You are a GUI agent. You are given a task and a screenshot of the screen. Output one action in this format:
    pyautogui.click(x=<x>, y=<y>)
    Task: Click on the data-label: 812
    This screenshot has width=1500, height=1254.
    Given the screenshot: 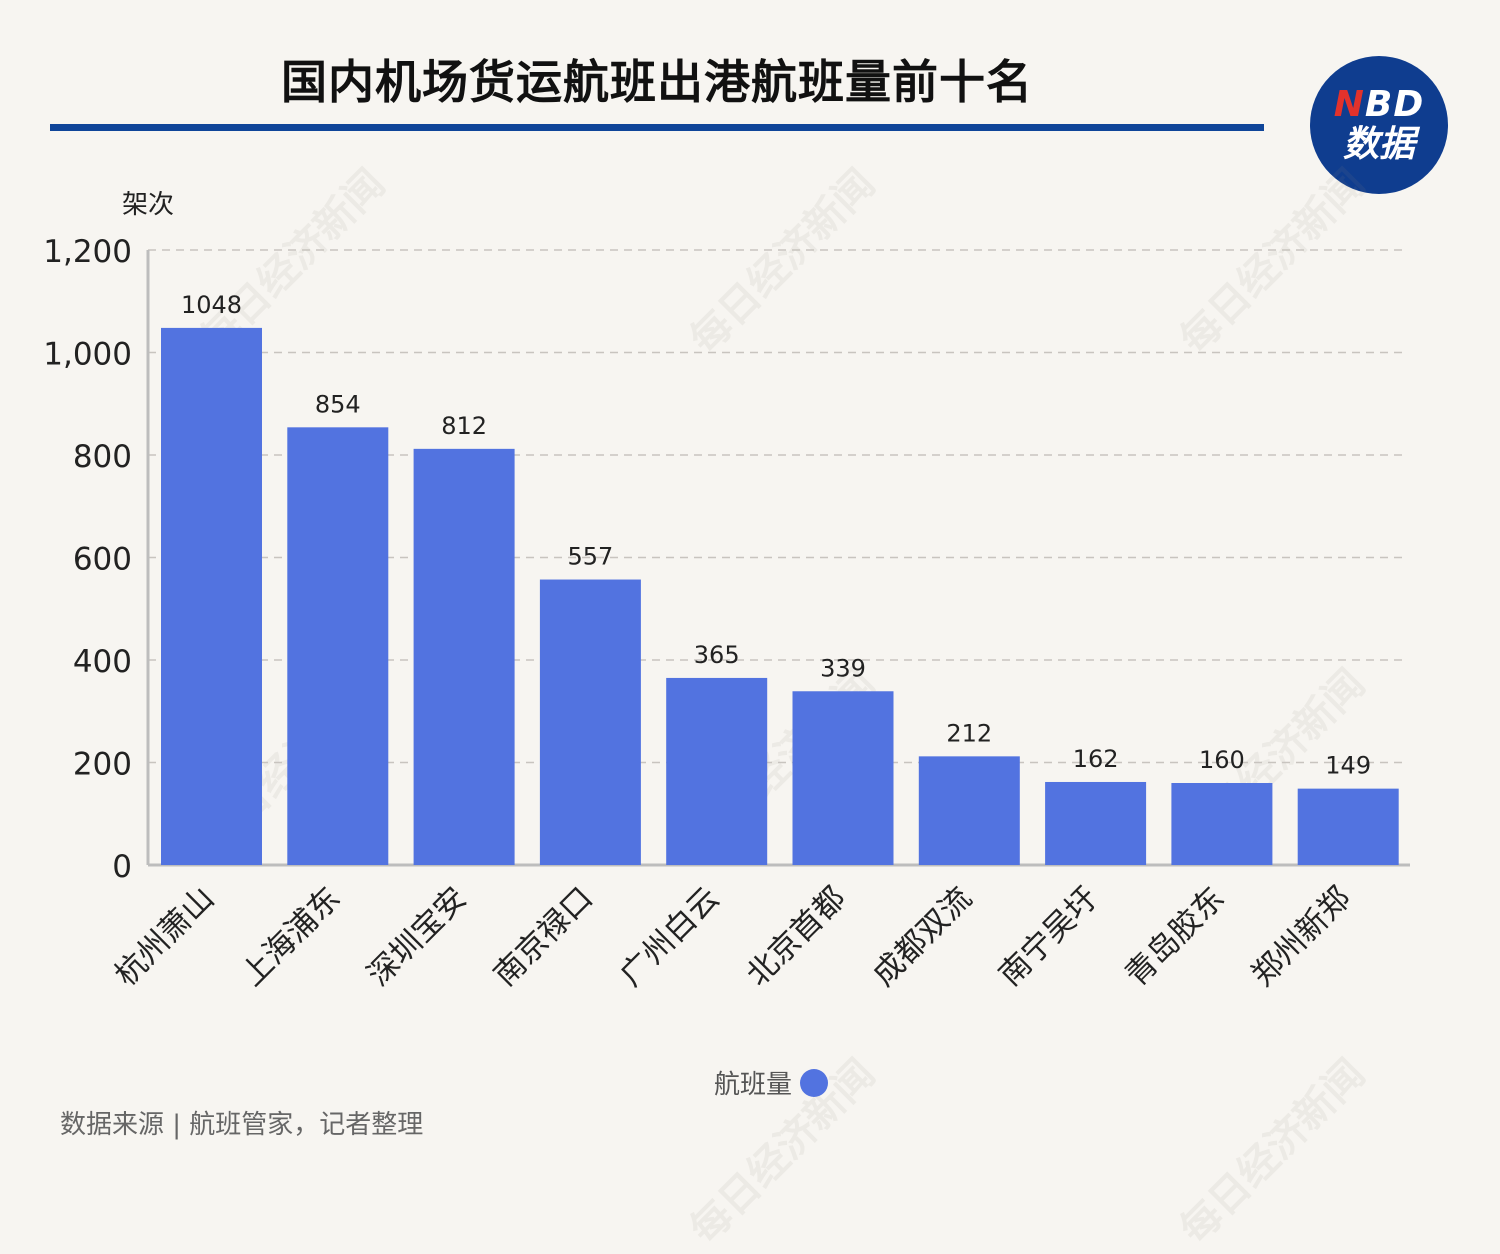 What is the action you would take?
    pyautogui.click(x=464, y=426)
    